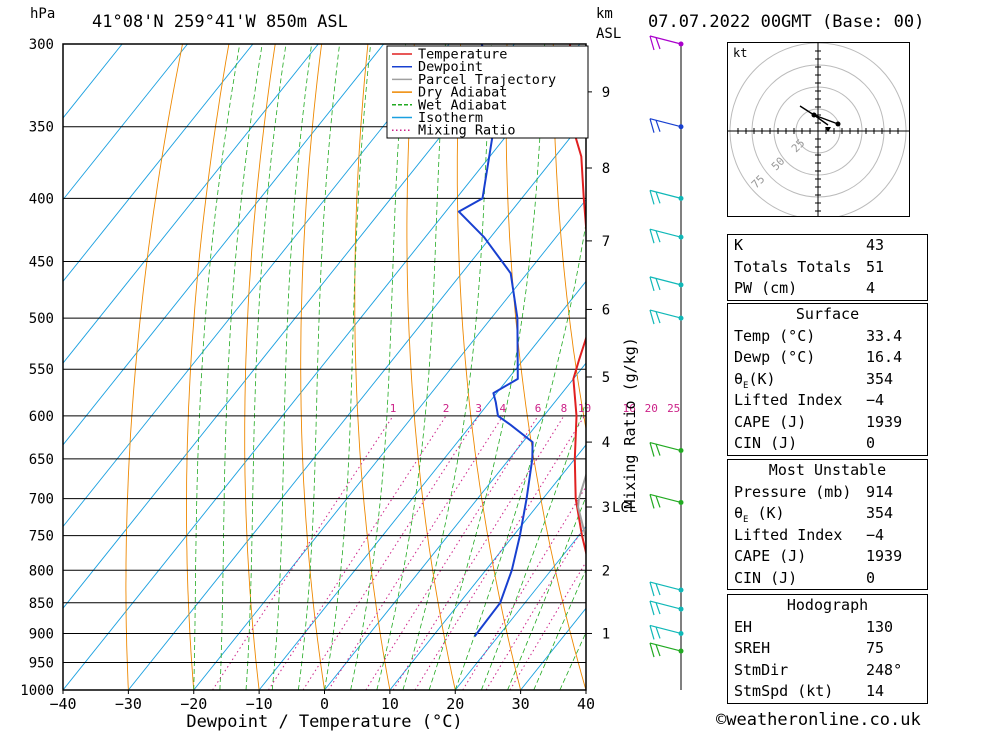  Describe the element at coordinates (462, 105) in the screenshot. I see `legend-entry: Wet Adiabat` at that location.